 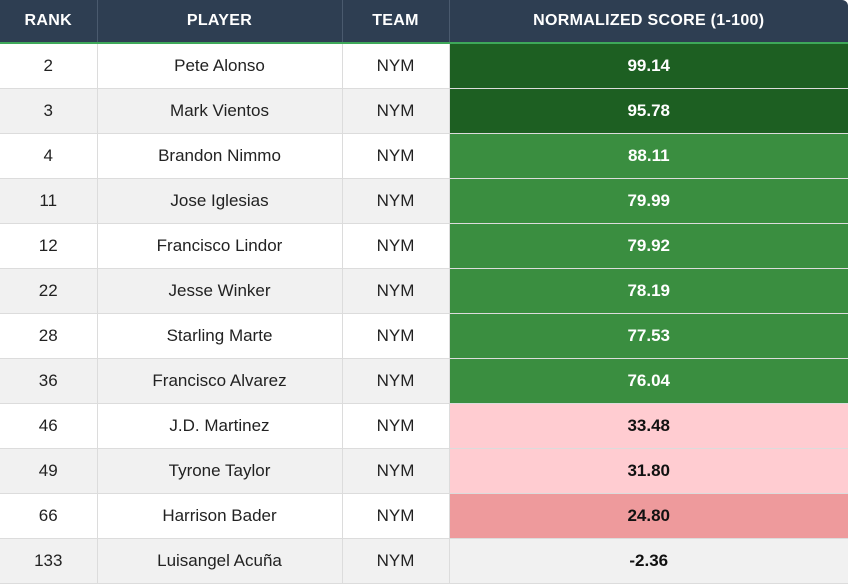 What do you see at coordinates (220, 201) in the screenshot?
I see `player-cell: Jose Iglesias` at bounding box center [220, 201].